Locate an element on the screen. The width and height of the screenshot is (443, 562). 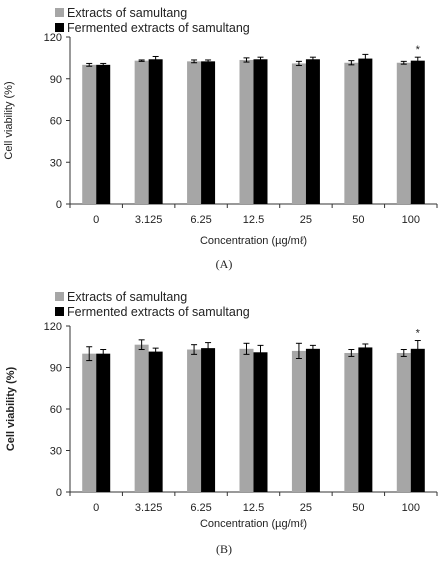
panel-caption: (A) is located at coordinates (224, 264).